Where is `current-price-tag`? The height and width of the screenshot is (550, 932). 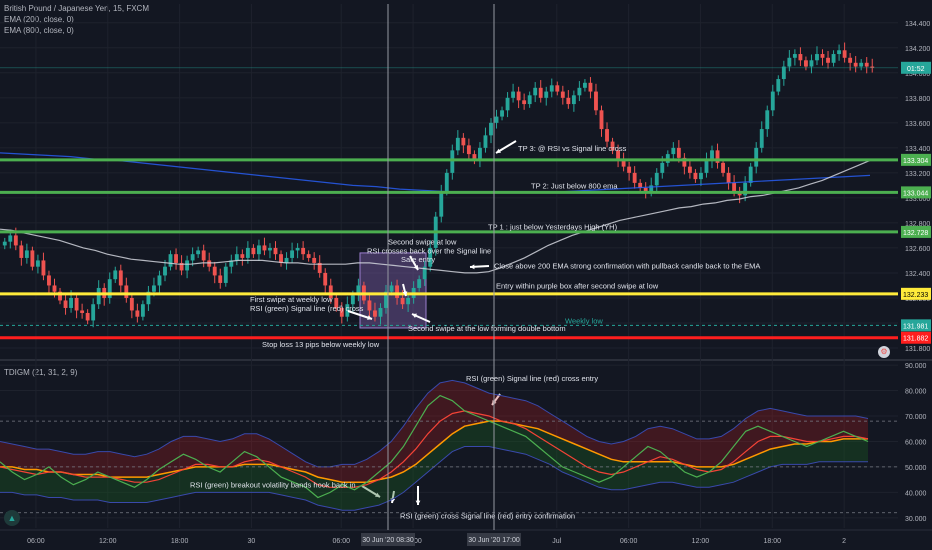
current-price-tag is located at coordinates (916, 67).